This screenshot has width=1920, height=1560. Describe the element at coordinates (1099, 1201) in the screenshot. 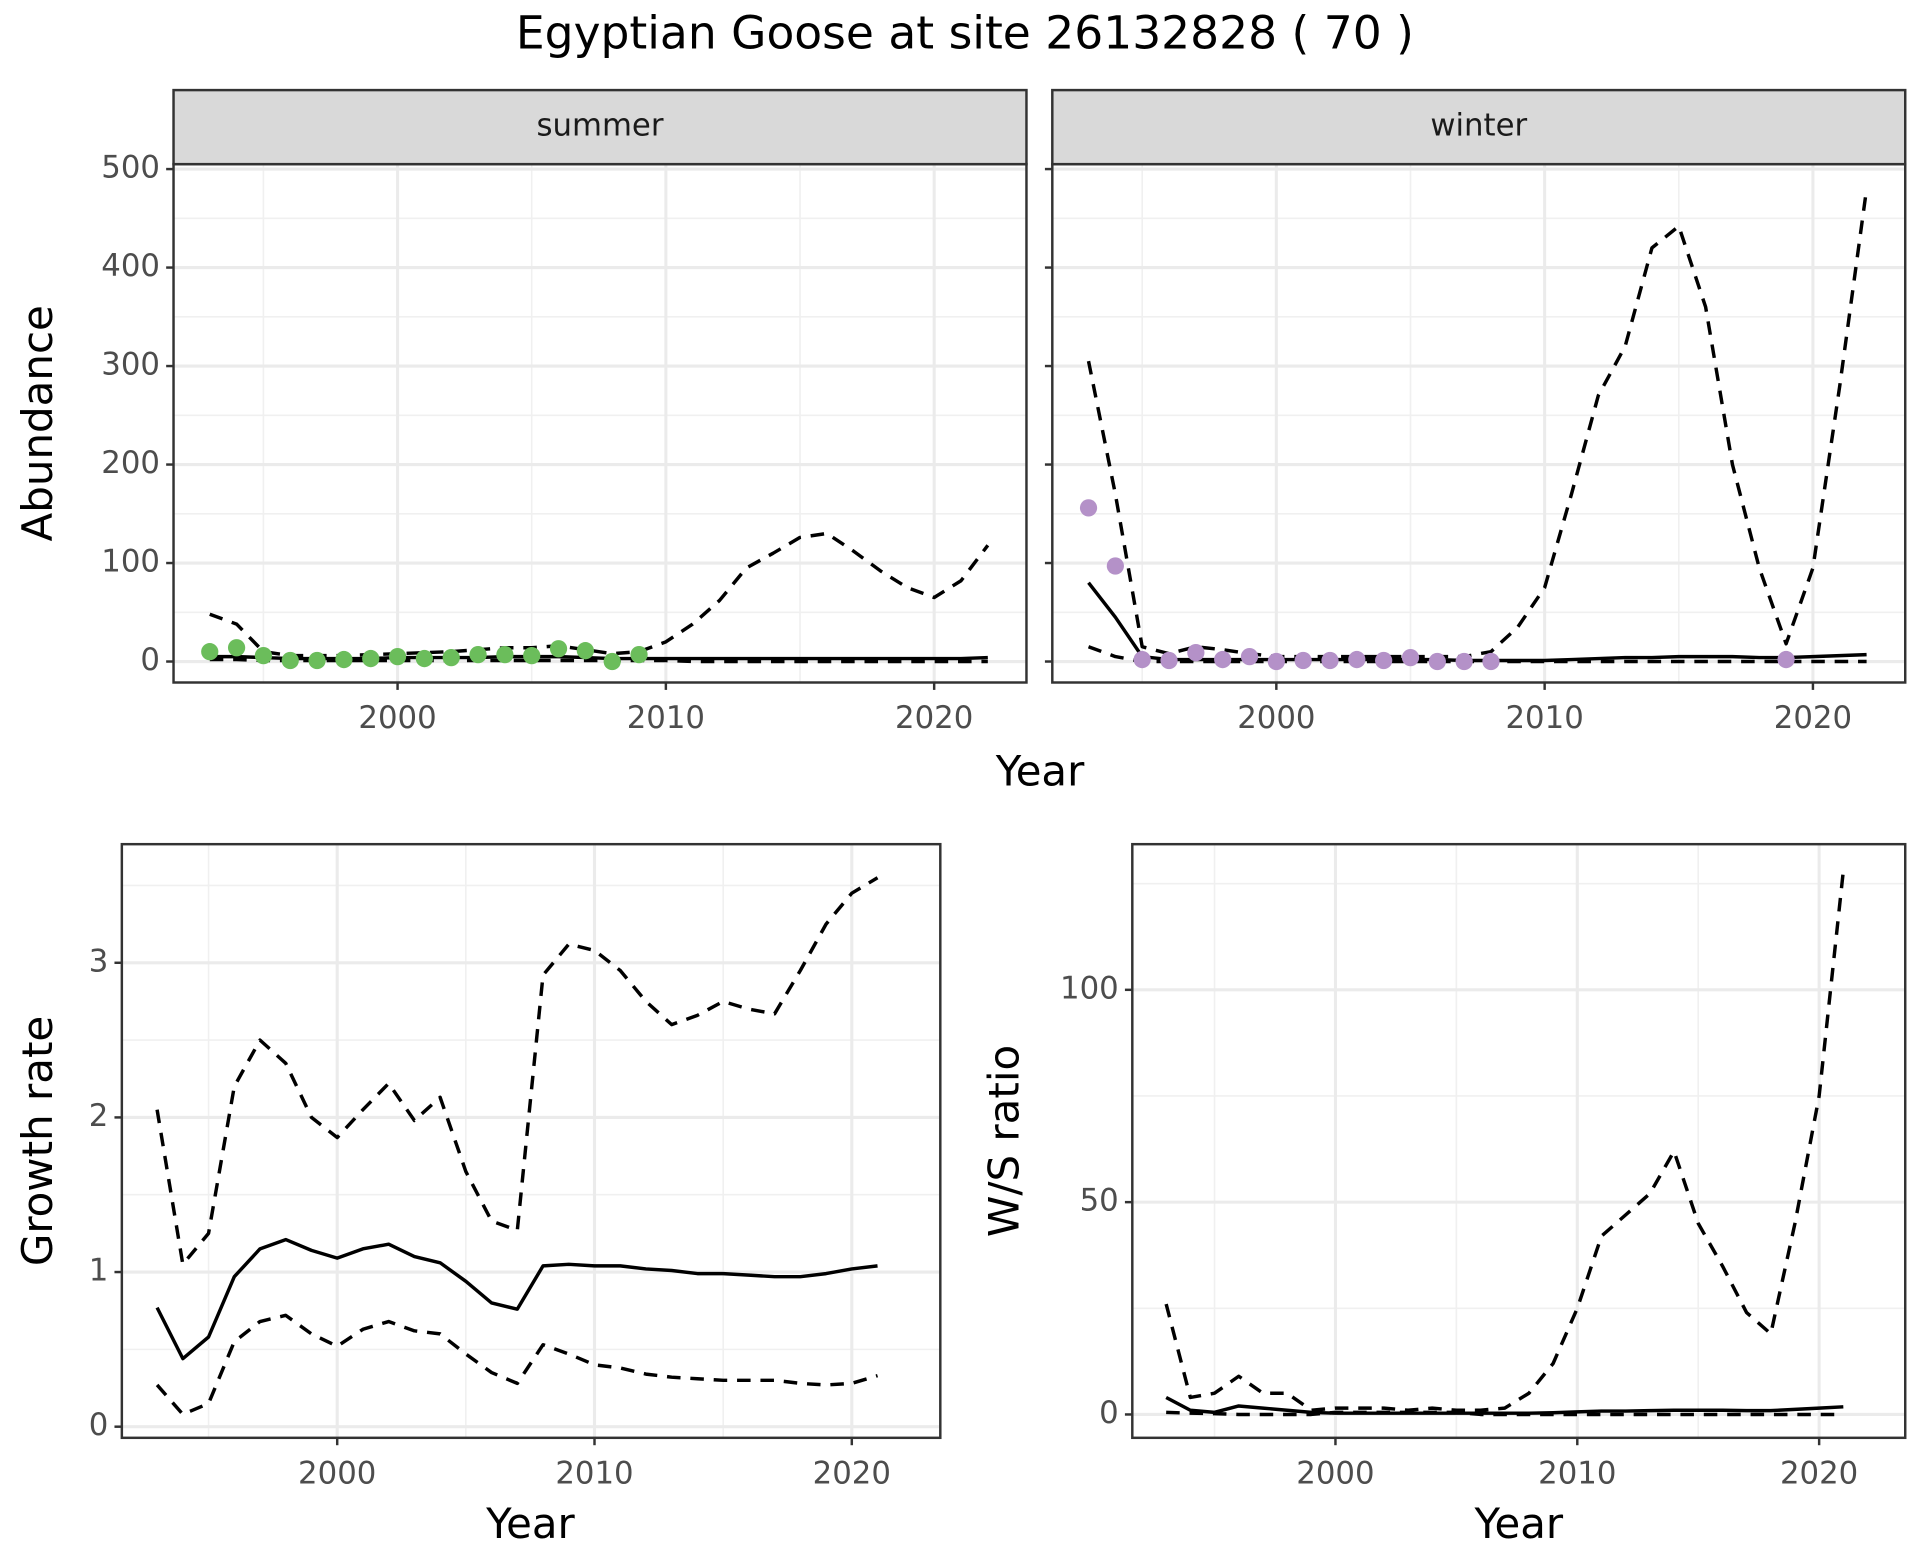

I see `y-tick-label: 50` at that location.